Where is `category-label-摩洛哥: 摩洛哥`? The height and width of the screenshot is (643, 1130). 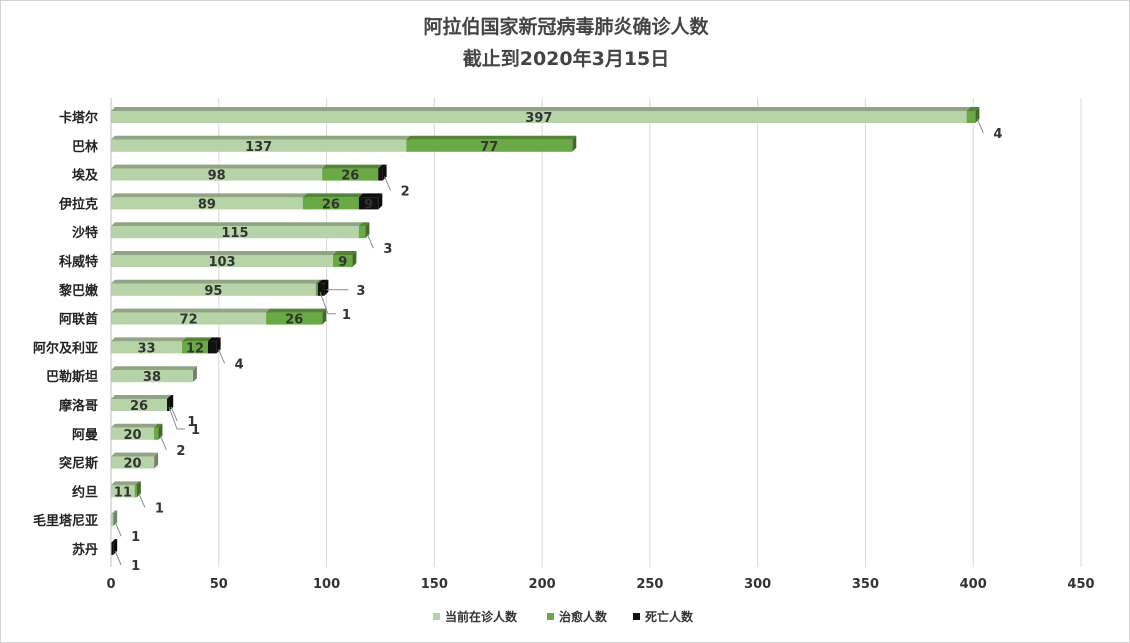
category-label-摩洛哥: 摩洛哥 is located at coordinates (78, 406).